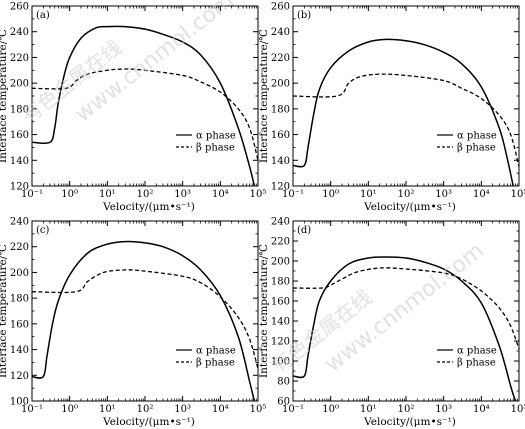  Describe the element at coordinates (304, 230) in the screenshot. I see `panel-label: (d)` at that location.